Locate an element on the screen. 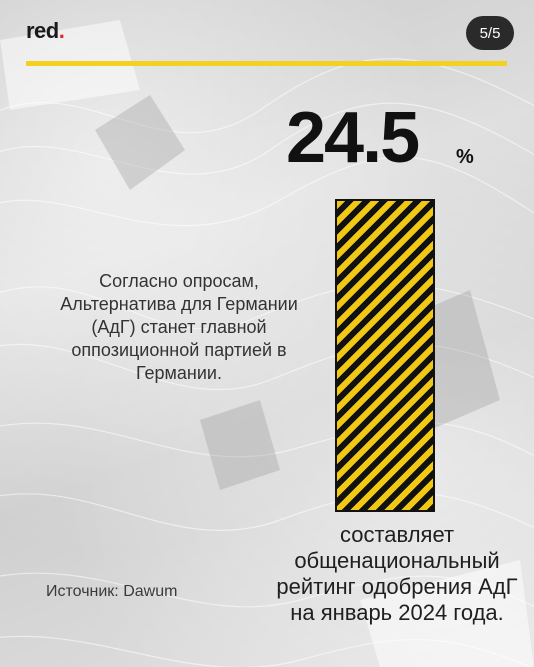 This screenshot has height=667, width=534. stat-bar is located at coordinates (385, 355).